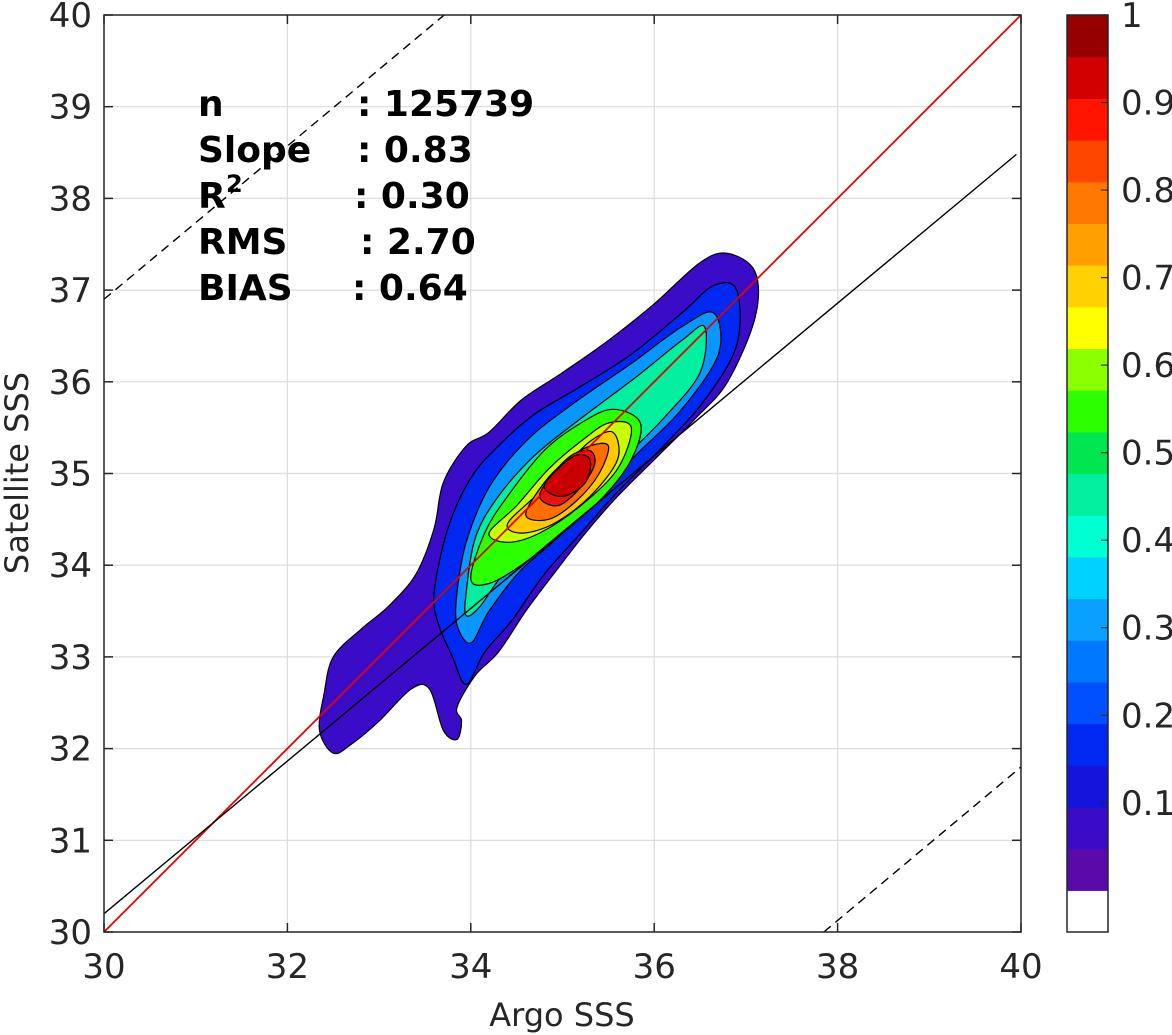  What do you see at coordinates (70, 18) in the screenshot?
I see `y-tick-label: 40` at bounding box center [70, 18].